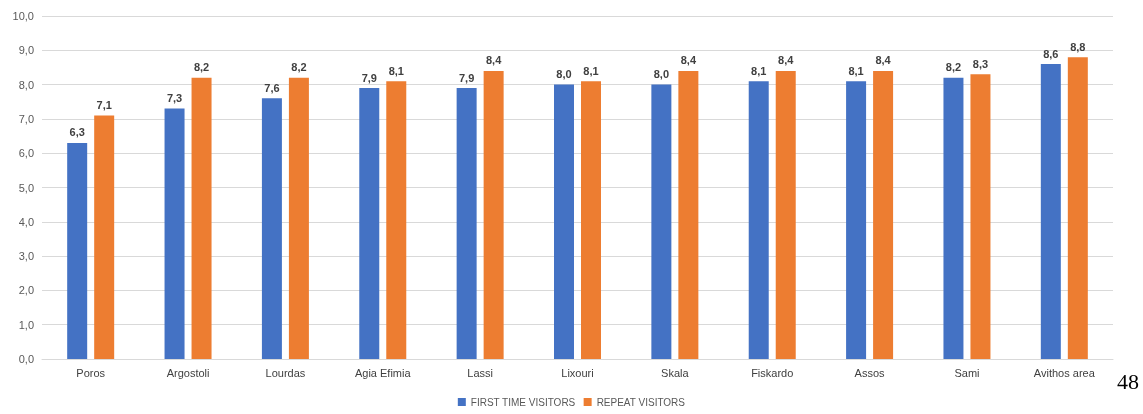 This screenshot has width=1143, height=414. What do you see at coordinates (980, 63) in the screenshot?
I see `data-label: 8,3` at bounding box center [980, 63].